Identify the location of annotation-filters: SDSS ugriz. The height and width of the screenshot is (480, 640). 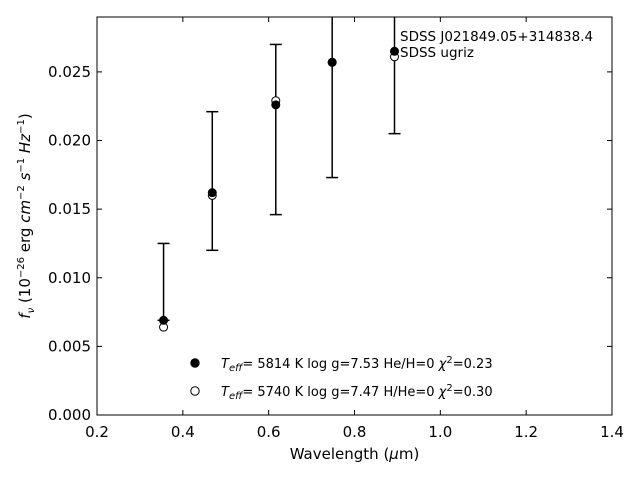
(437, 53).